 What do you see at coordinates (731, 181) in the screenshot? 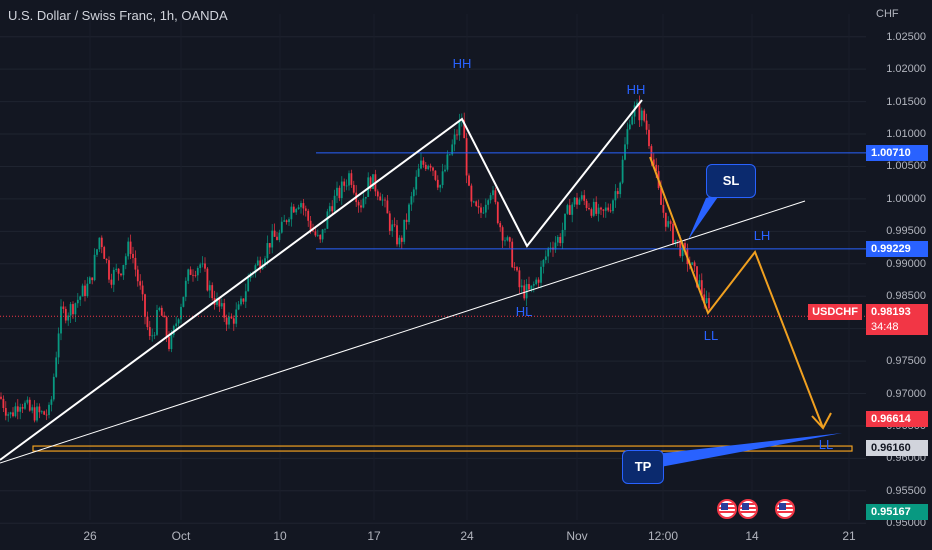
I see `stop-loss-callout: SL` at bounding box center [731, 181].